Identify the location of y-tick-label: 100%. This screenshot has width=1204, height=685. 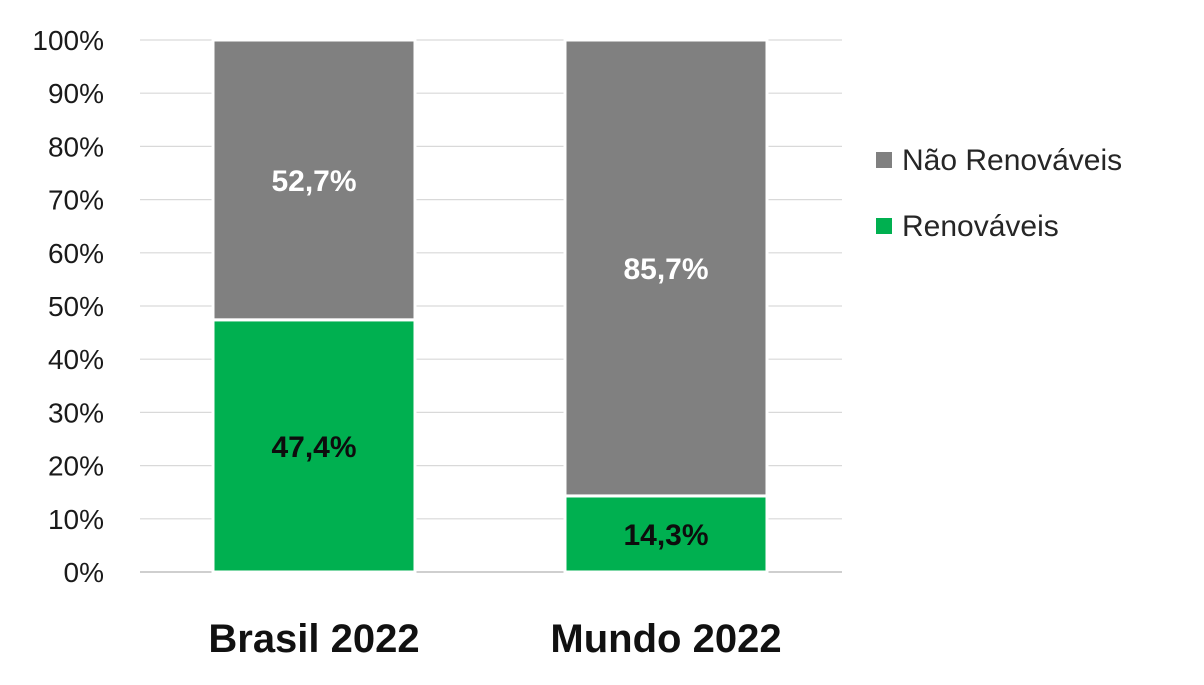
(68, 40).